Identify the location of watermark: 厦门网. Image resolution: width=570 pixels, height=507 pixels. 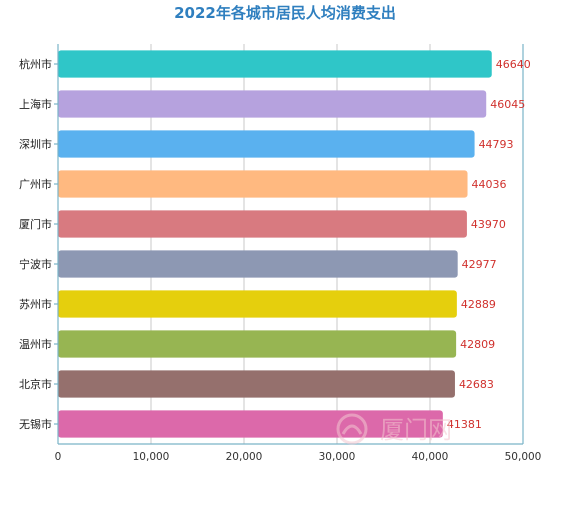
(394, 429).